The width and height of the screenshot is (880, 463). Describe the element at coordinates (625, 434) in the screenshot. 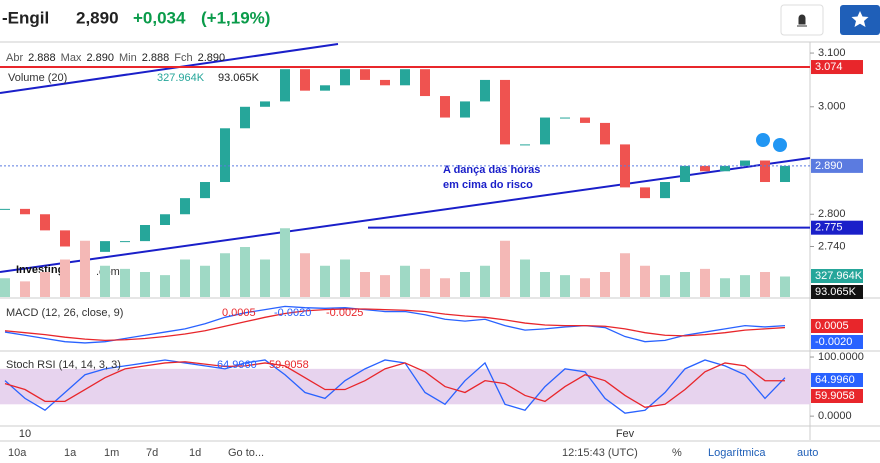

I see `x-tick-label: Fev` at that location.